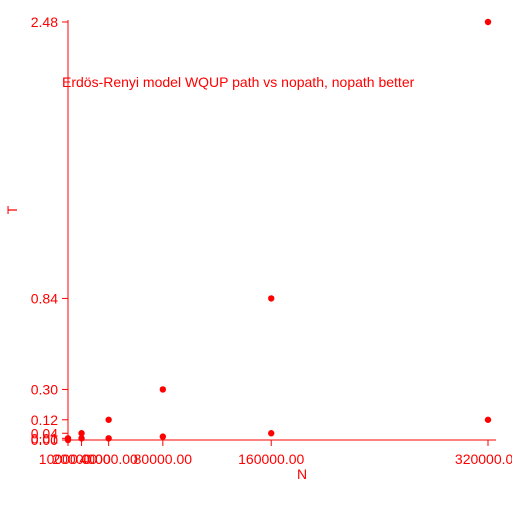 This screenshot has width=512, height=512. What do you see at coordinates (44, 389) in the screenshot?
I see `y-tick-label: 0.30` at bounding box center [44, 389].